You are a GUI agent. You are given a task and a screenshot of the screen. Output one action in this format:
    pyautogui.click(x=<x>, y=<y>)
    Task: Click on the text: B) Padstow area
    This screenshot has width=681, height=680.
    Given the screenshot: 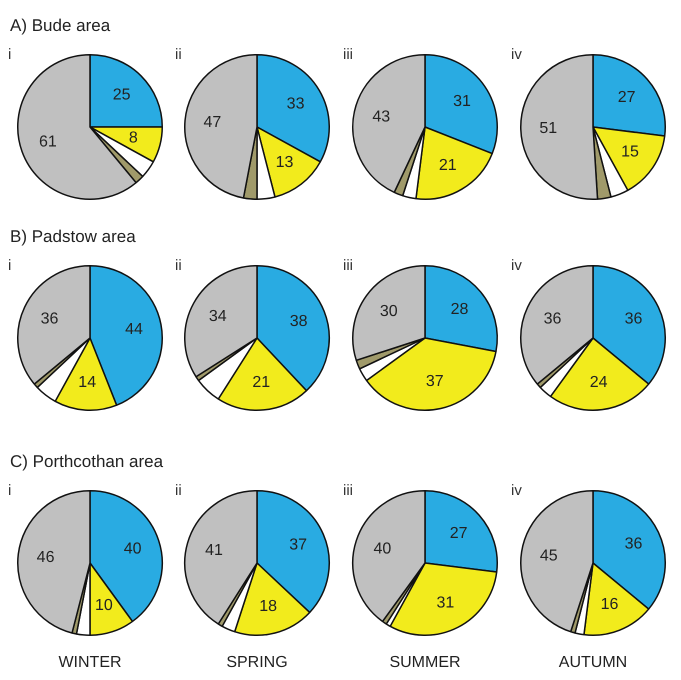 What is the action you would take?
    pyautogui.click(x=73, y=237)
    